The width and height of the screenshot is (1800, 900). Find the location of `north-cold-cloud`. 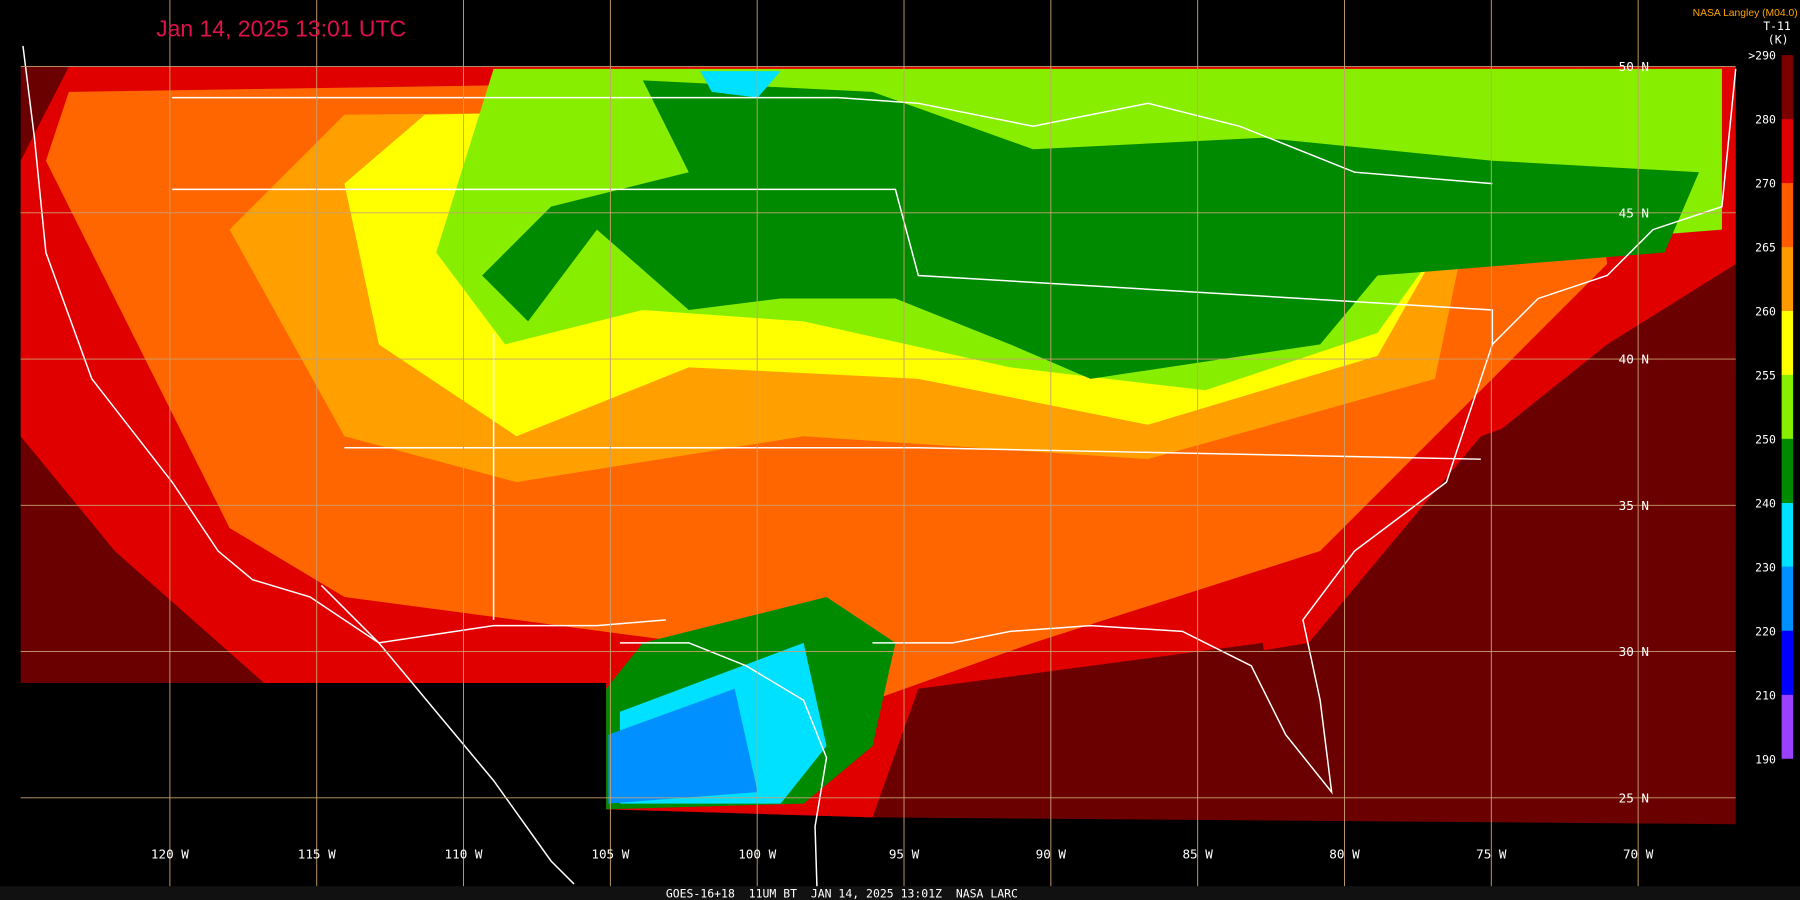

north-cold-cloud is located at coordinates (740, 84).